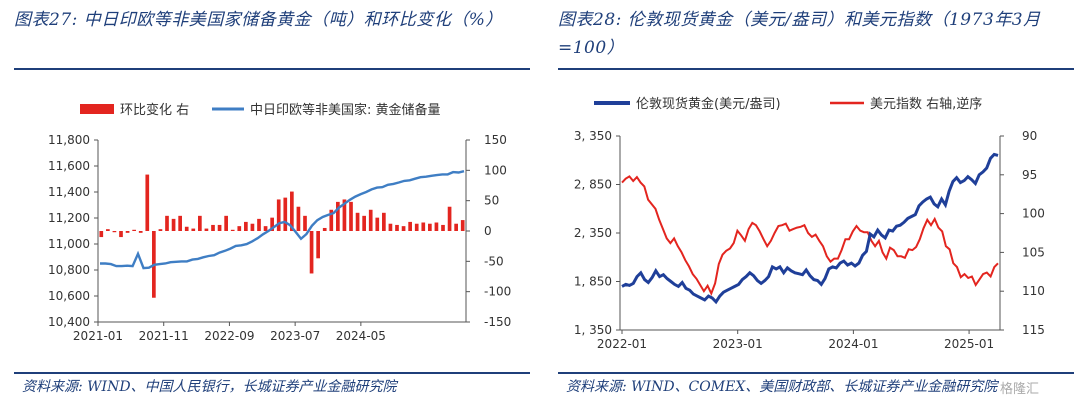 This screenshot has width=1080, height=405. What do you see at coordinates (494, 261) in the screenshot?
I see `right-y-tick-label: -50` at bounding box center [494, 261].